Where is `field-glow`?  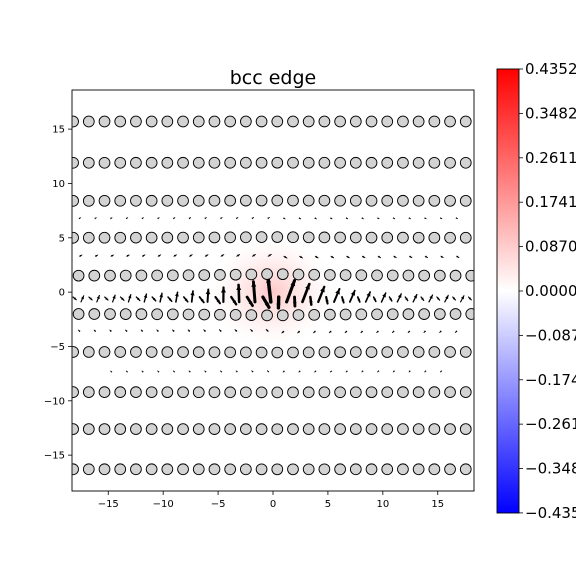
field-glow is located at coordinates (272, 292).